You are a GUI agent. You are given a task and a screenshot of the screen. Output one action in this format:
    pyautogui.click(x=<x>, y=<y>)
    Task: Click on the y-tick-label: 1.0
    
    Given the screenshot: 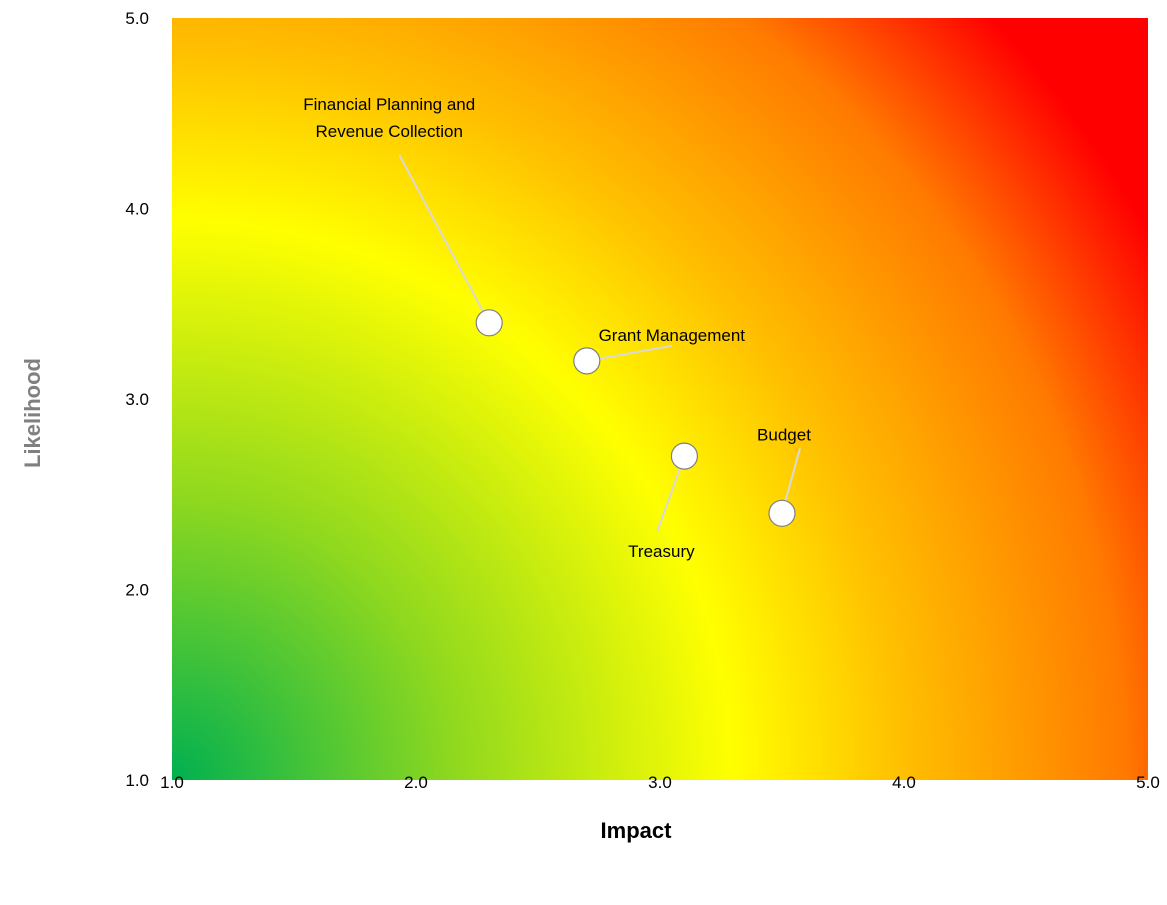 What is the action you would take?
    pyautogui.click(x=137, y=780)
    